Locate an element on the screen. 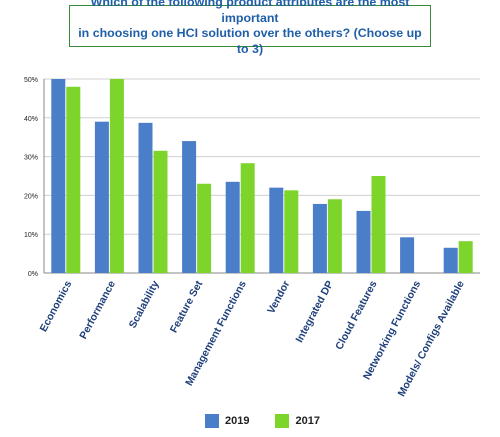  x-tick-label: Vendor is located at coordinates (278, 297).